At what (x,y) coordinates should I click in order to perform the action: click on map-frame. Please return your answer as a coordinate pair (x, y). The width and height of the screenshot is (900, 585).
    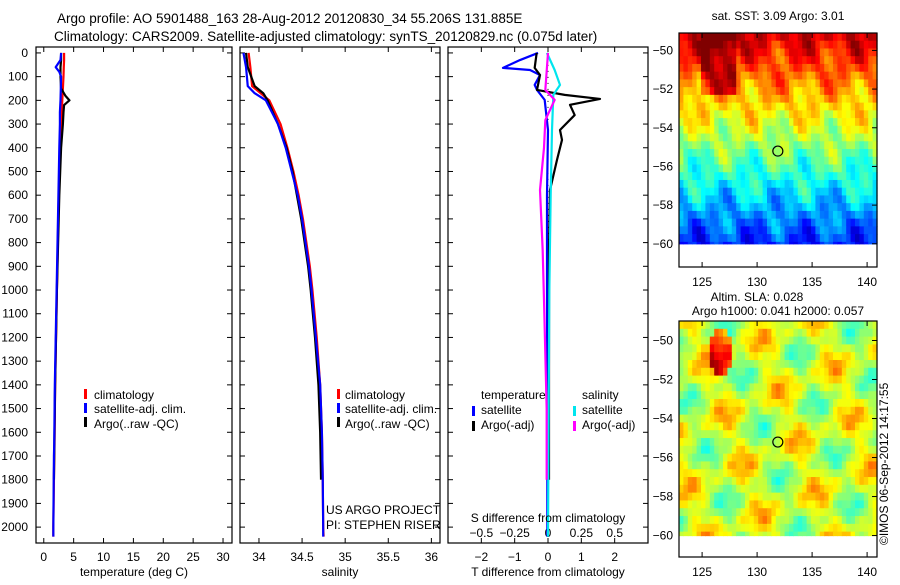
    Looking at the image, I should click on (778, 150).